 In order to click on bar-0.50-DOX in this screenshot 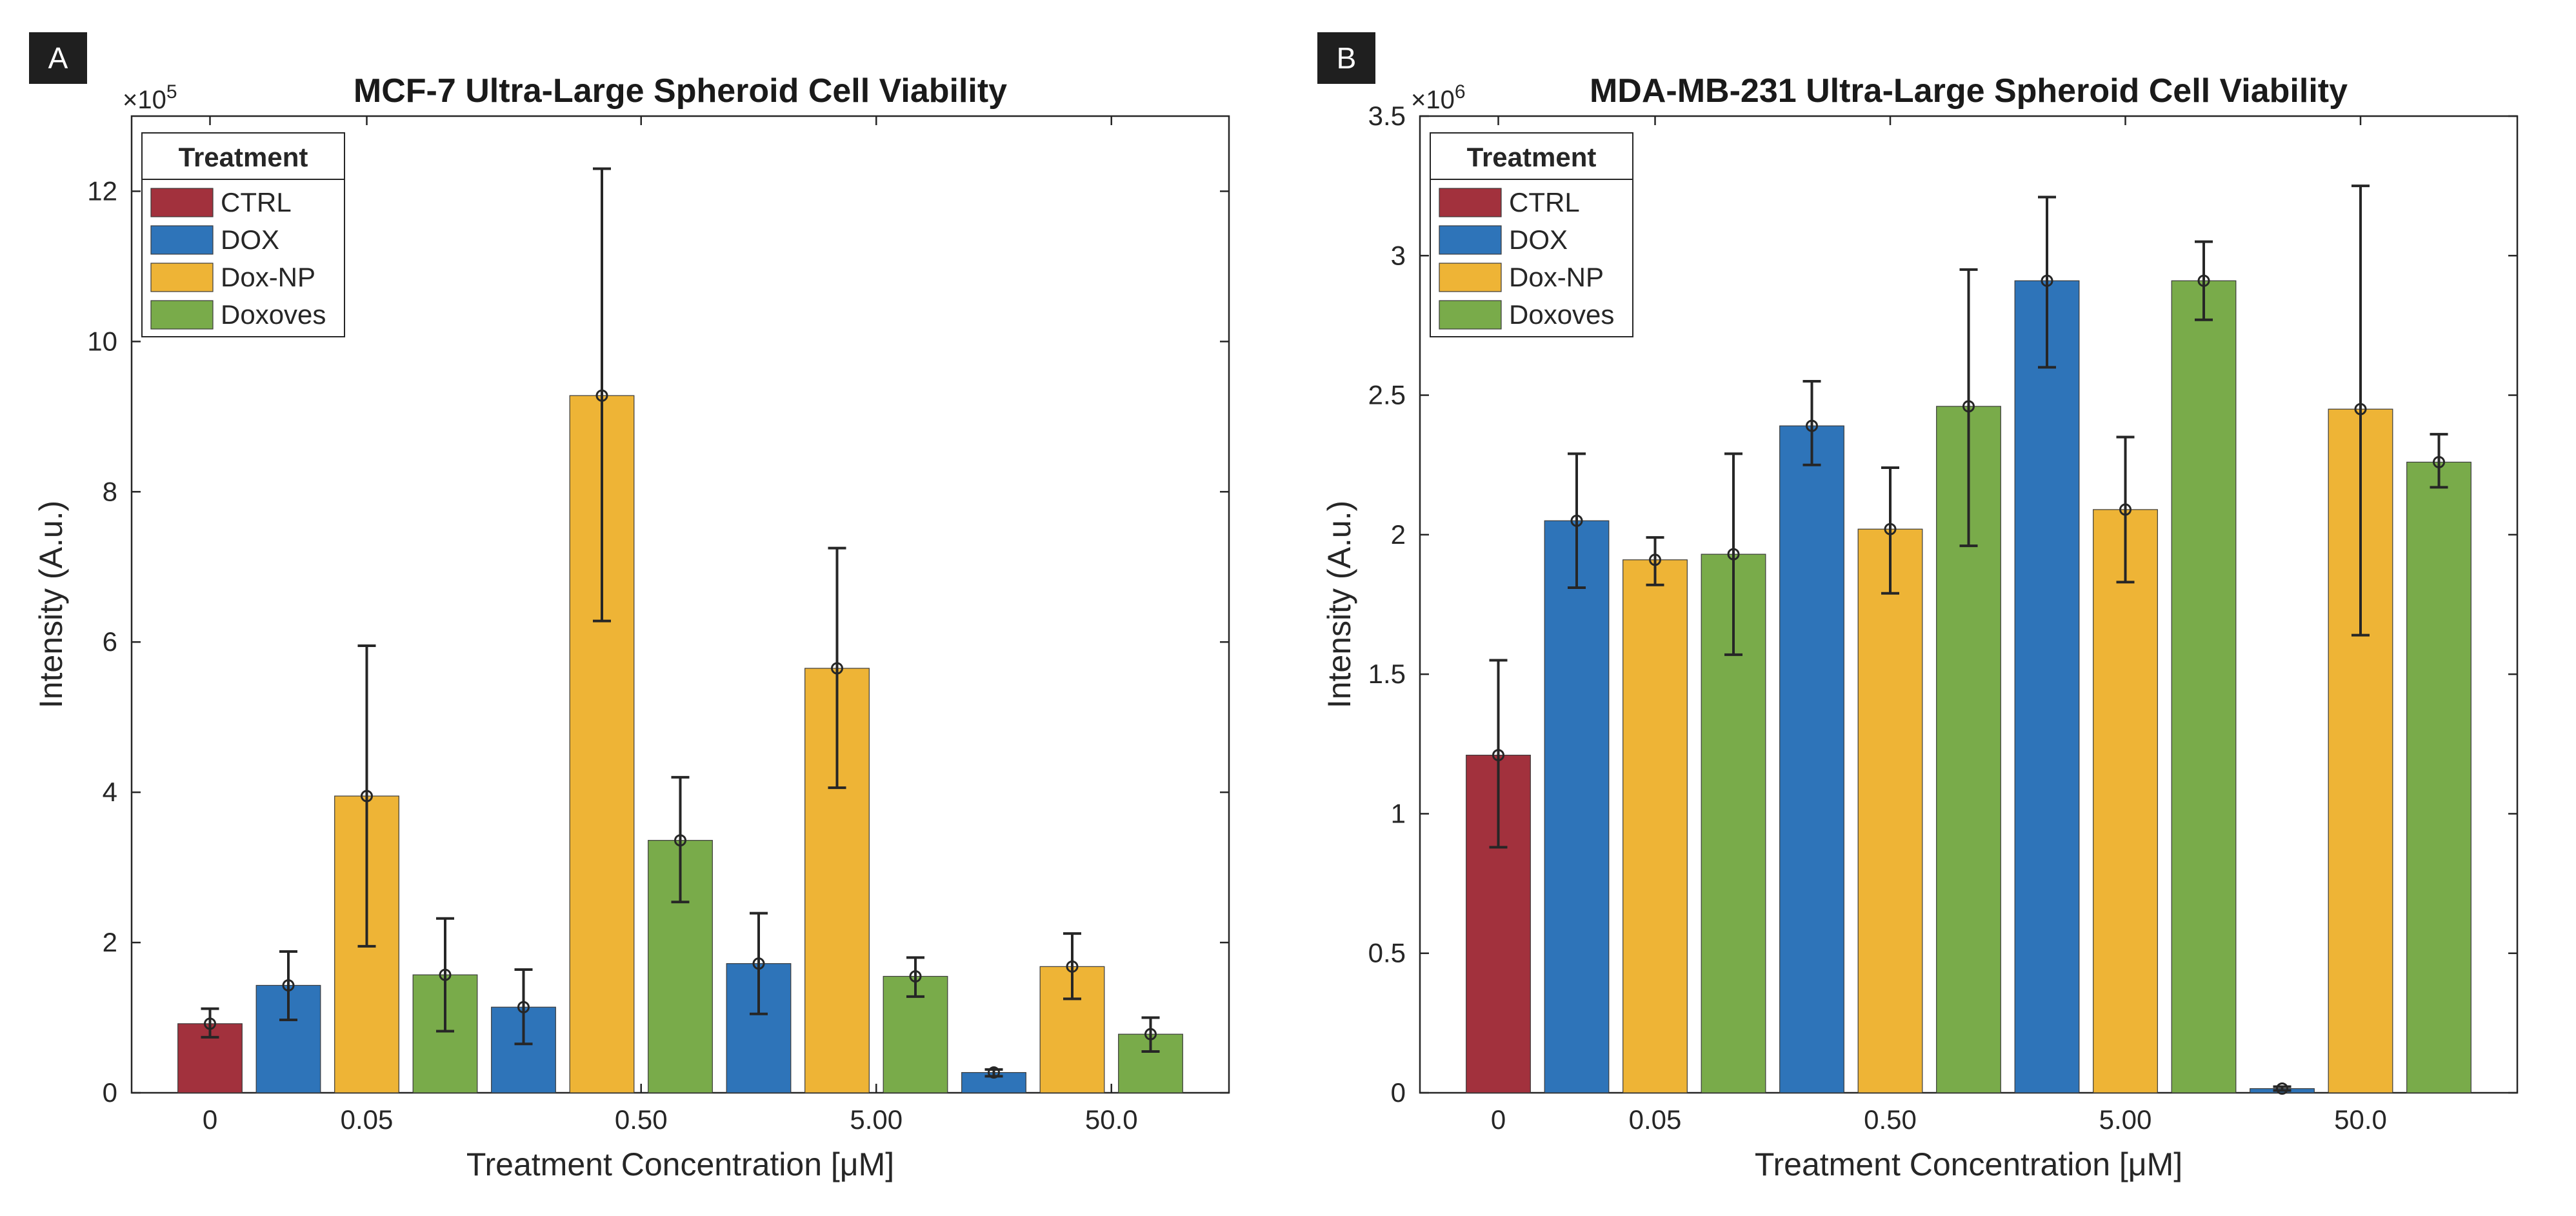, I will do `click(1811, 759)`.